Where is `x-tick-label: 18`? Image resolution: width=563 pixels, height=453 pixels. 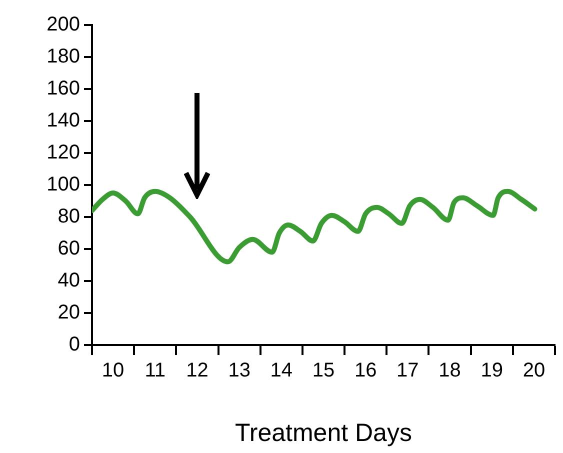
x-tick-label: 18 is located at coordinates (449, 371).